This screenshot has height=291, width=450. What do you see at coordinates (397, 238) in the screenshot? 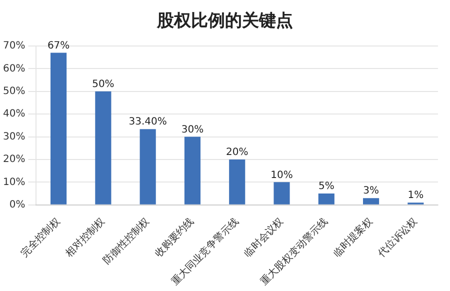
I see `x-tick-label: 代位诉讼权` at bounding box center [397, 238].